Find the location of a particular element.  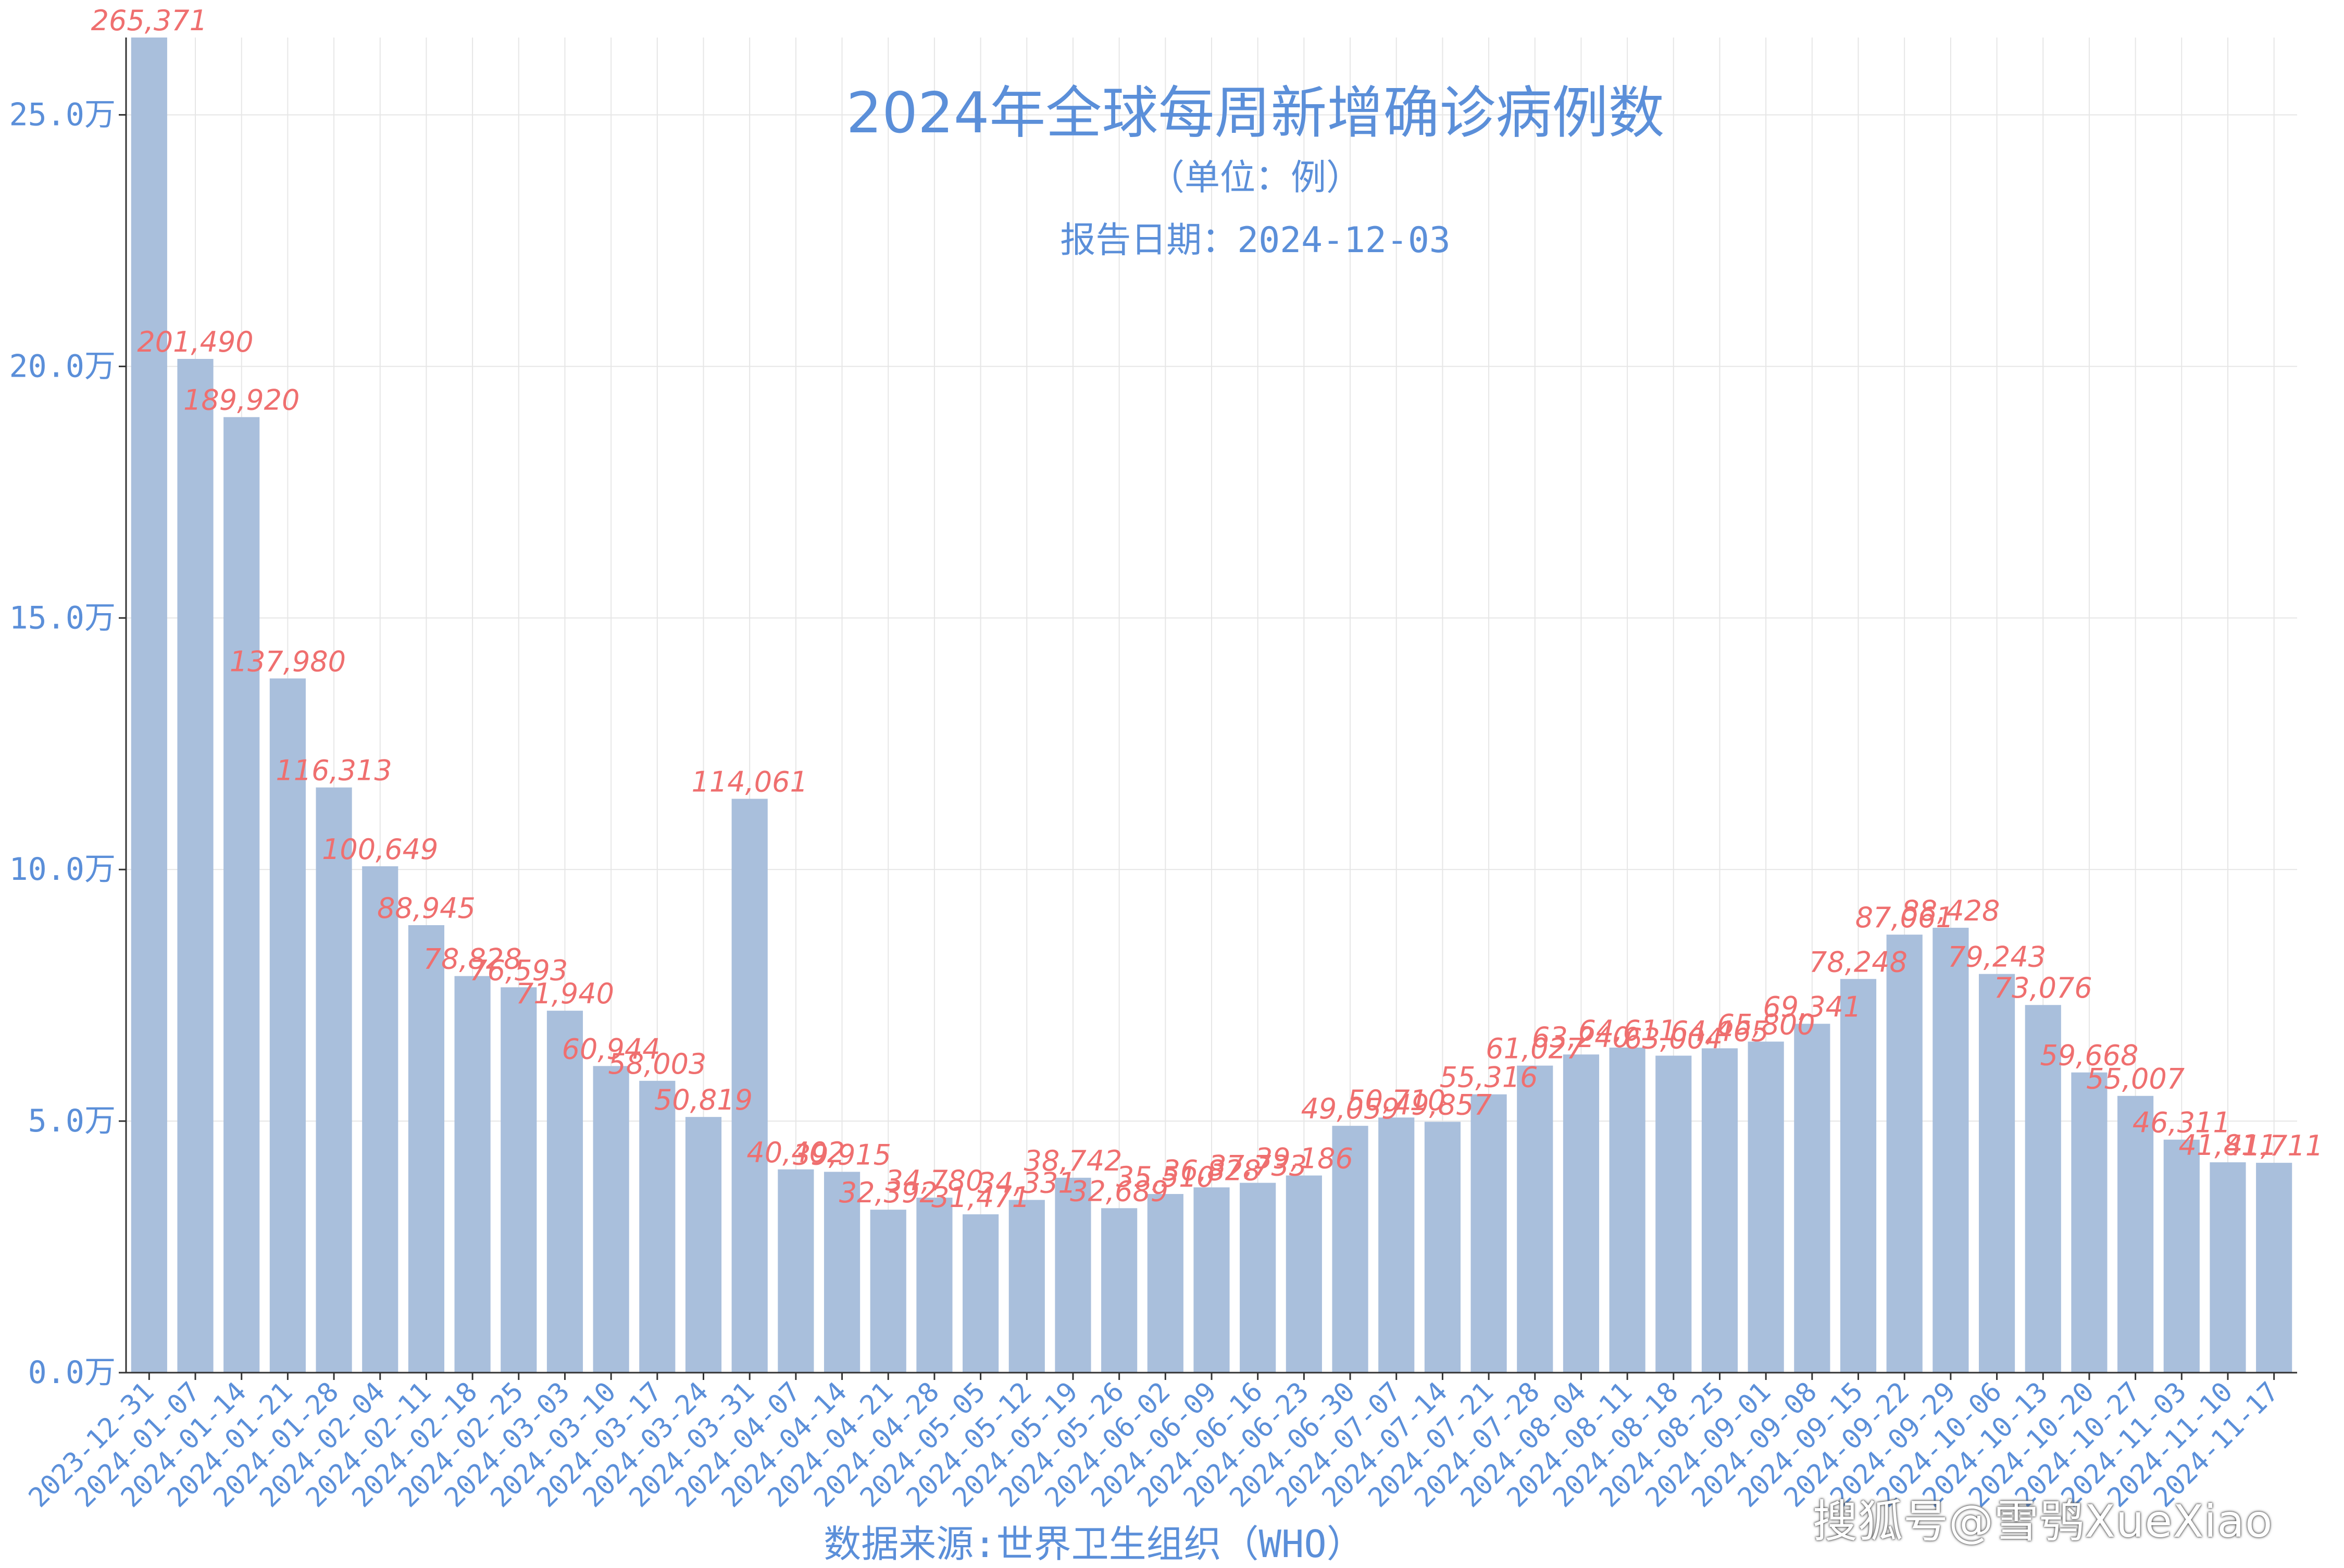

data-label: 78,828 is located at coordinates (472, 959).